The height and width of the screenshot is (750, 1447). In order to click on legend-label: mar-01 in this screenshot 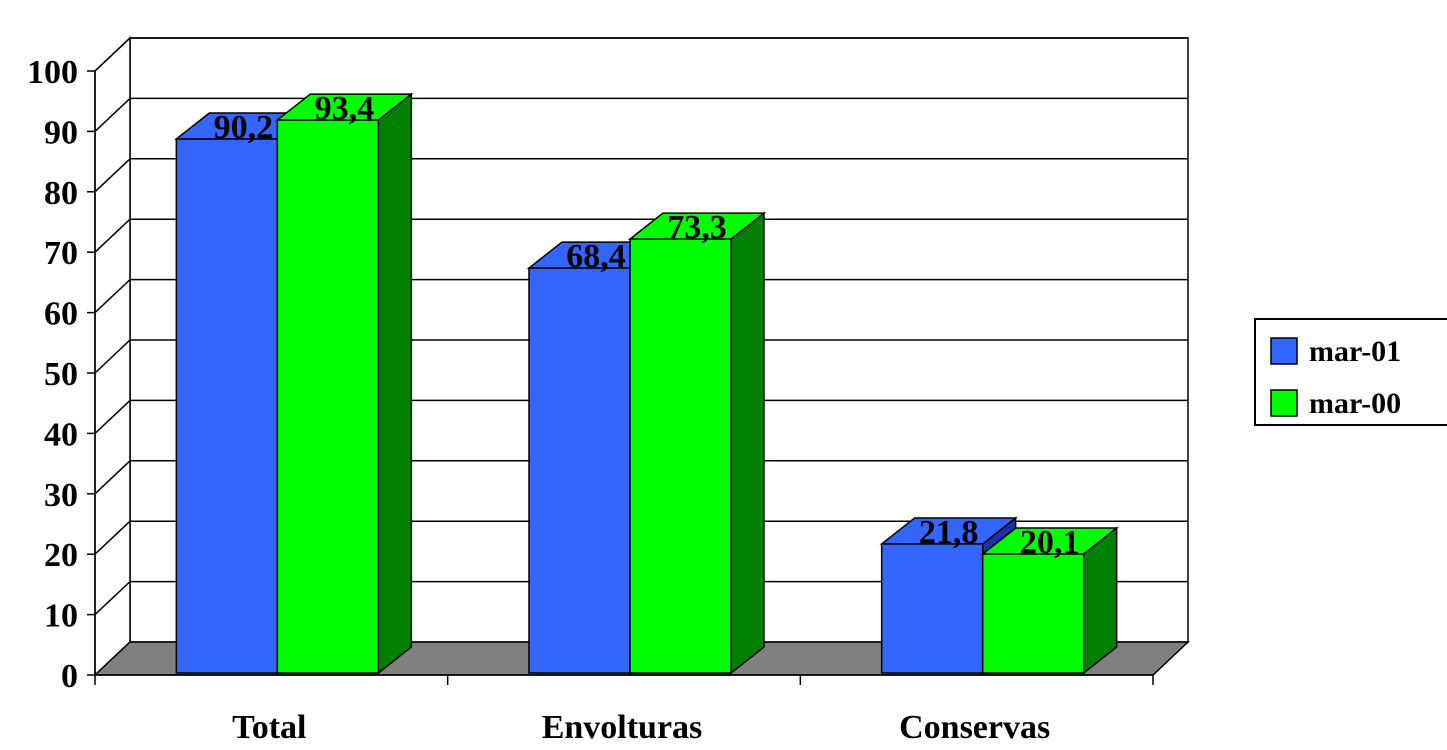, I will do `click(1355, 351)`.